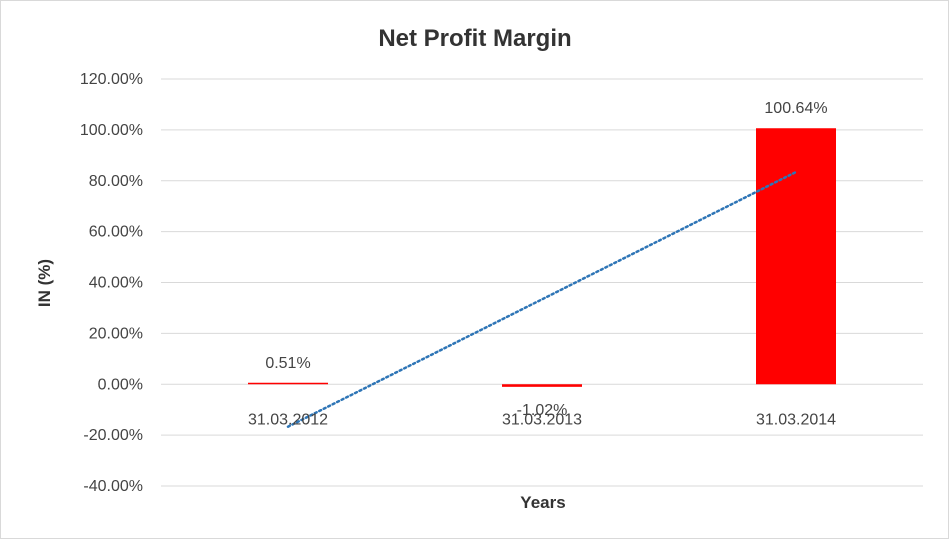 The height and width of the screenshot is (539, 949). I want to click on y-tick-label: 0.00%, so click(120, 384).